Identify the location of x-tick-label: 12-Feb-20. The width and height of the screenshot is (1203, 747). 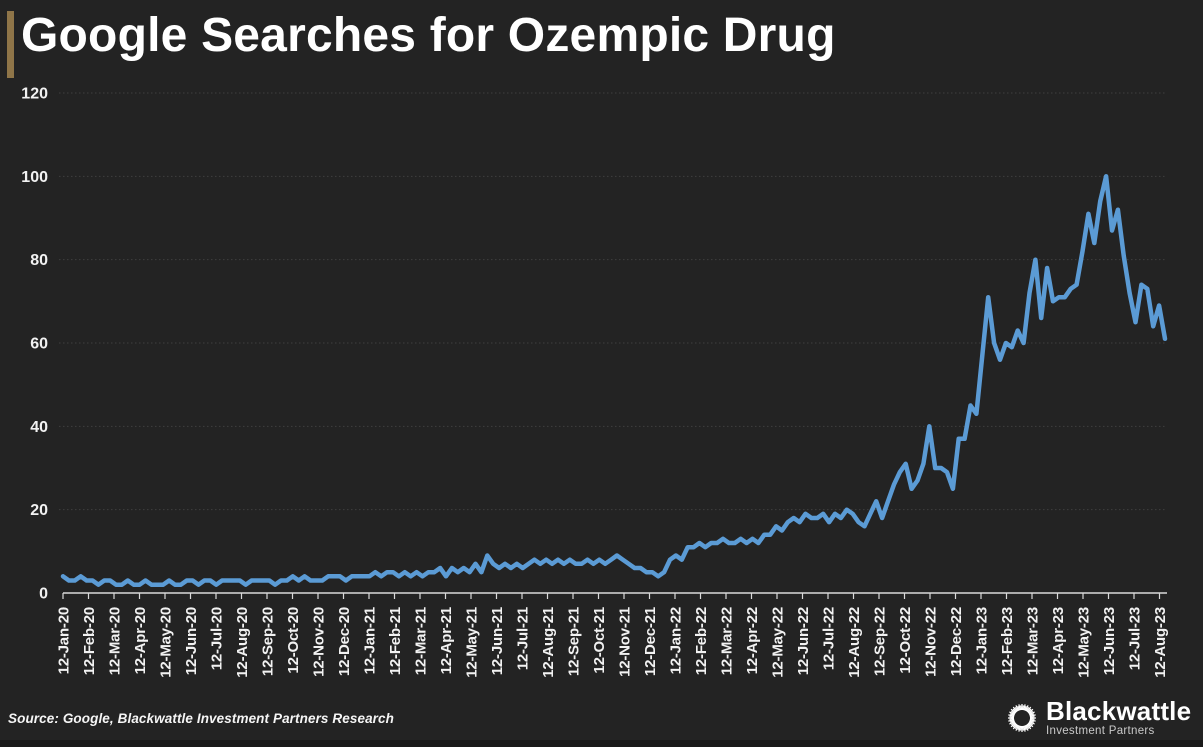
(89, 641).